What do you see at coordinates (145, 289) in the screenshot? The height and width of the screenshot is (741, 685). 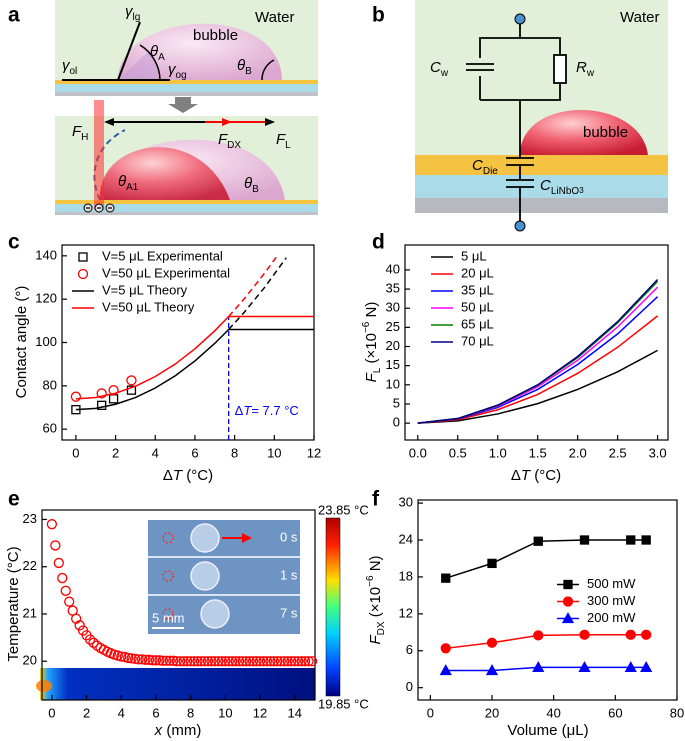 I see `legend-label: V=5 μL Theory` at bounding box center [145, 289].